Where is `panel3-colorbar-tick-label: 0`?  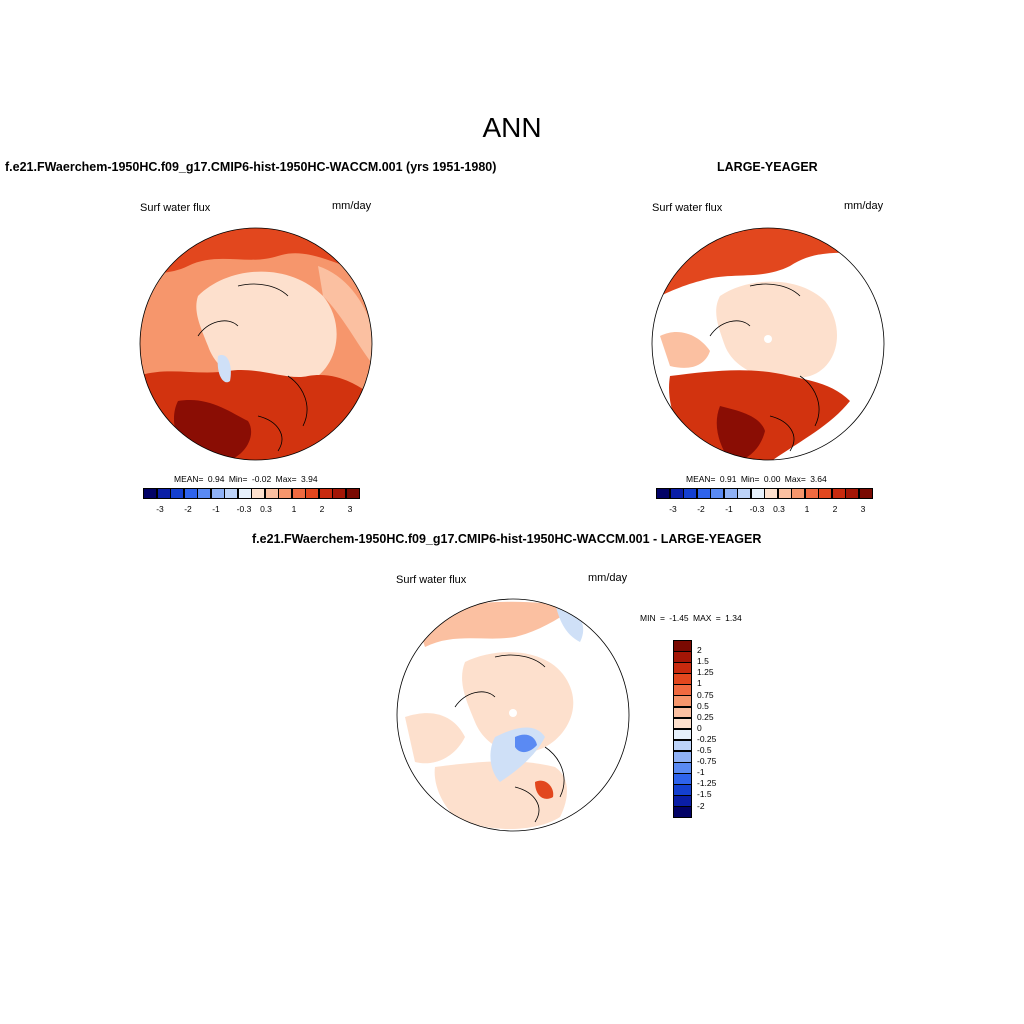
panel3-colorbar-tick-label: 0 is located at coordinates (699, 727).